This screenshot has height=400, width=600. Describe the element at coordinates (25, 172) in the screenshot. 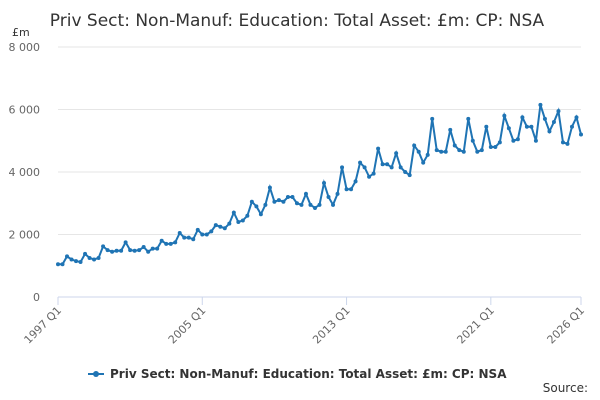

I see `y-tick-label: 4 000` at that location.